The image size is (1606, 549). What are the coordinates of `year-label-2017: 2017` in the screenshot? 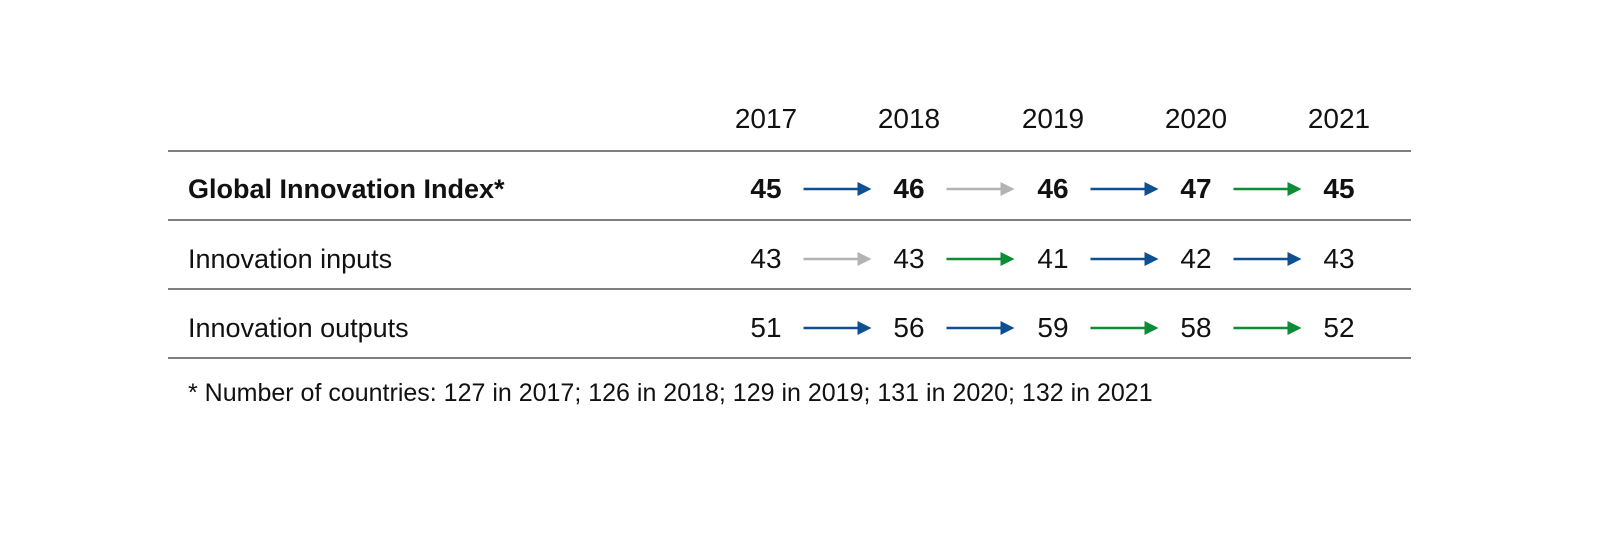 It's located at (766, 118).